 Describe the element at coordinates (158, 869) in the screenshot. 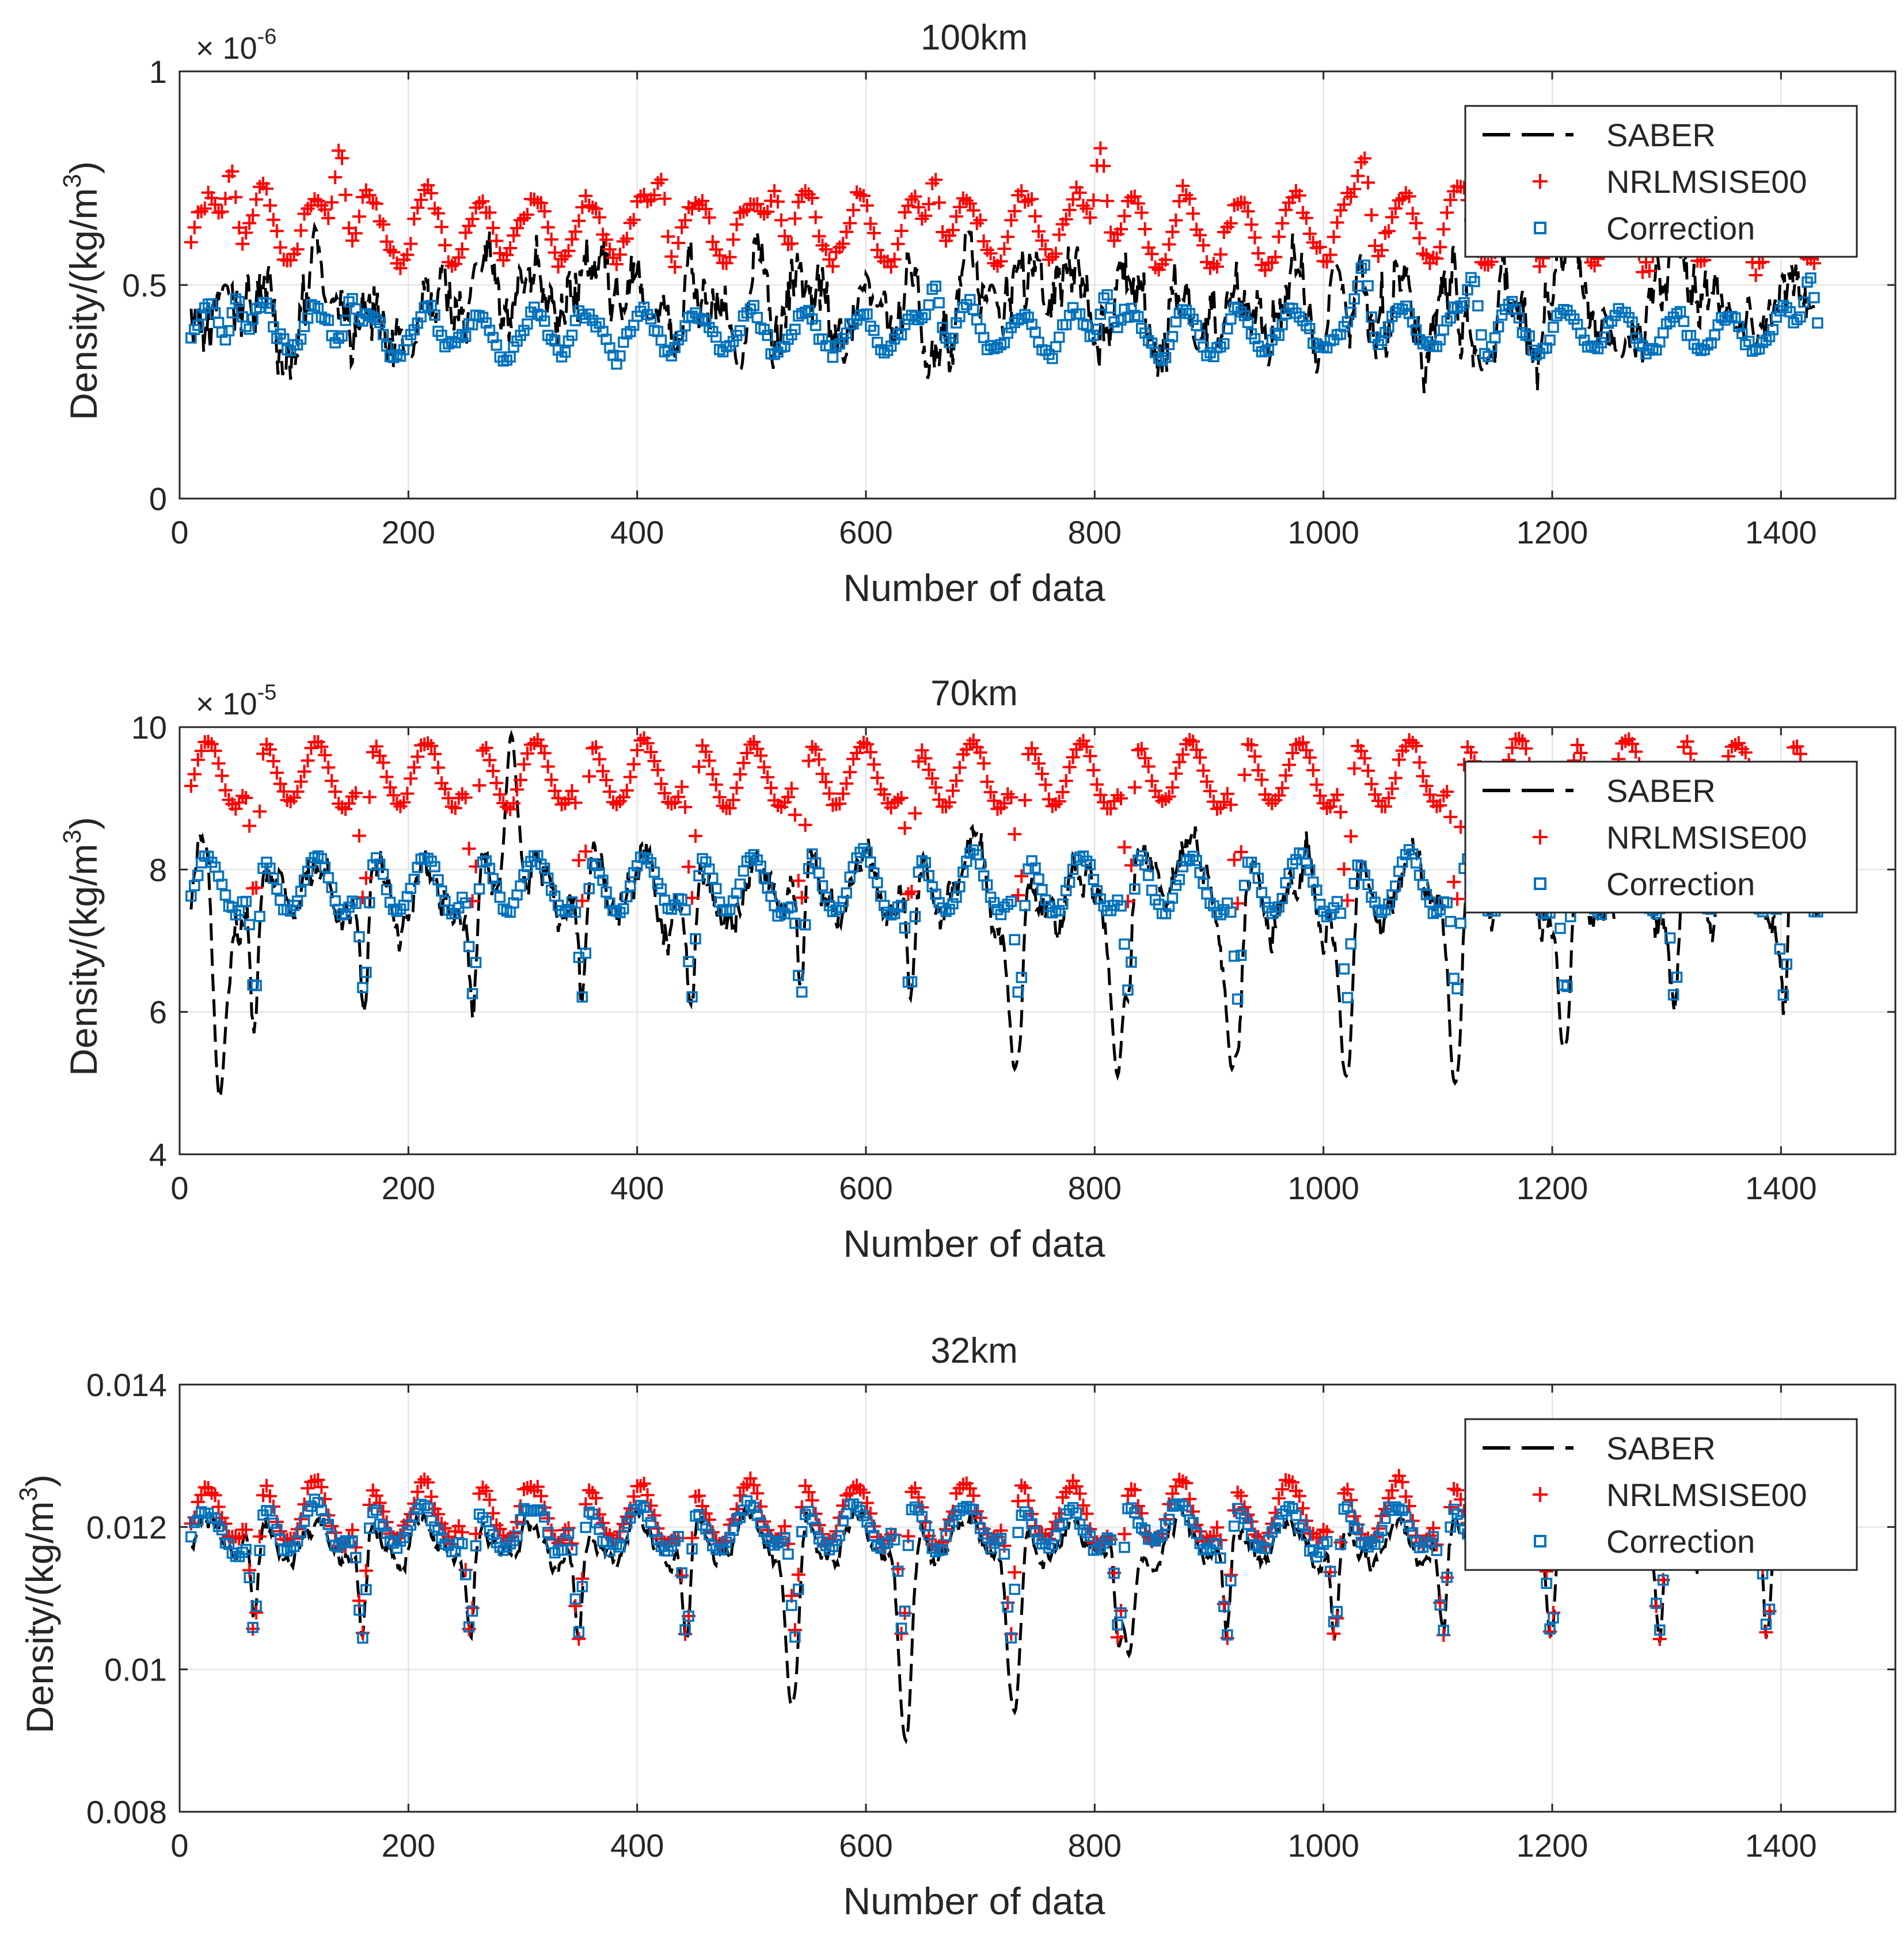

I see `y-tick-label: 8` at that location.